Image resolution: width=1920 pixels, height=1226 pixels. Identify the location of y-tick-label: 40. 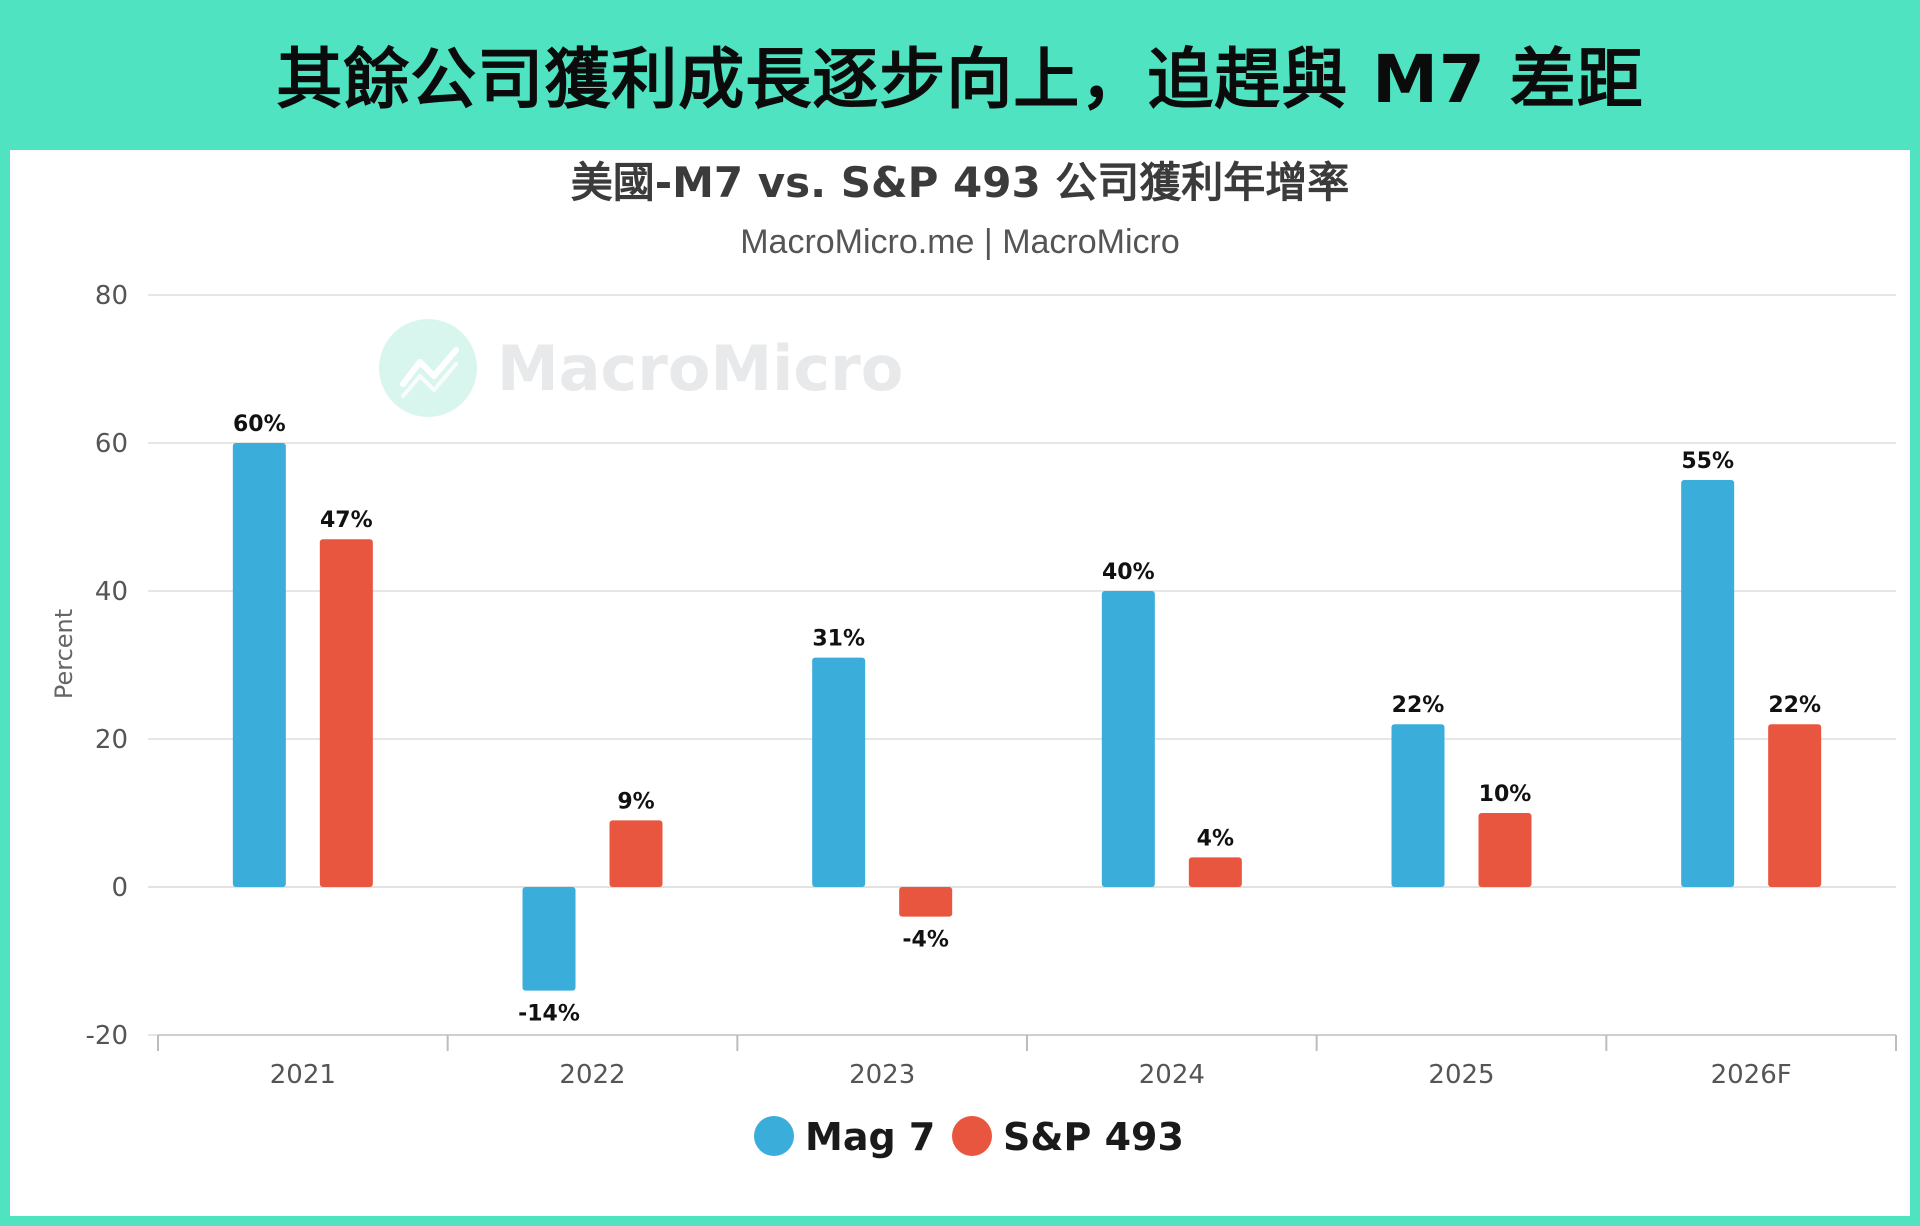
(111, 592).